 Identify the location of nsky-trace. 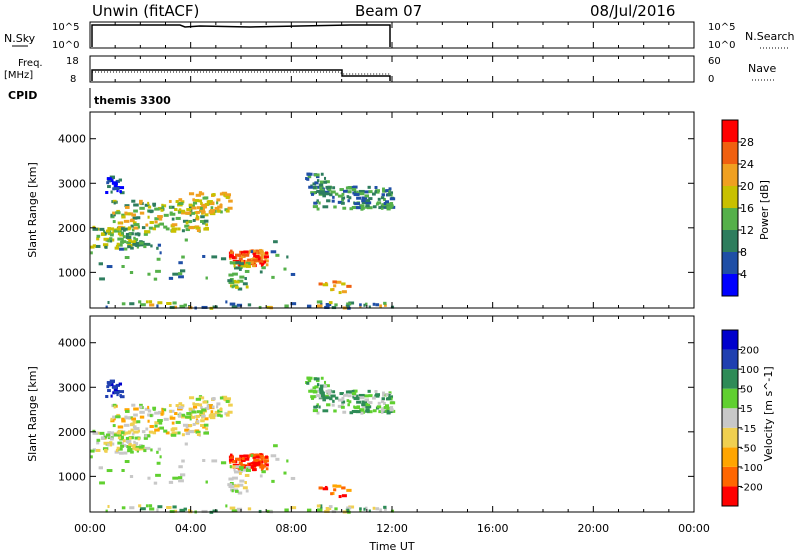
(241, 35).